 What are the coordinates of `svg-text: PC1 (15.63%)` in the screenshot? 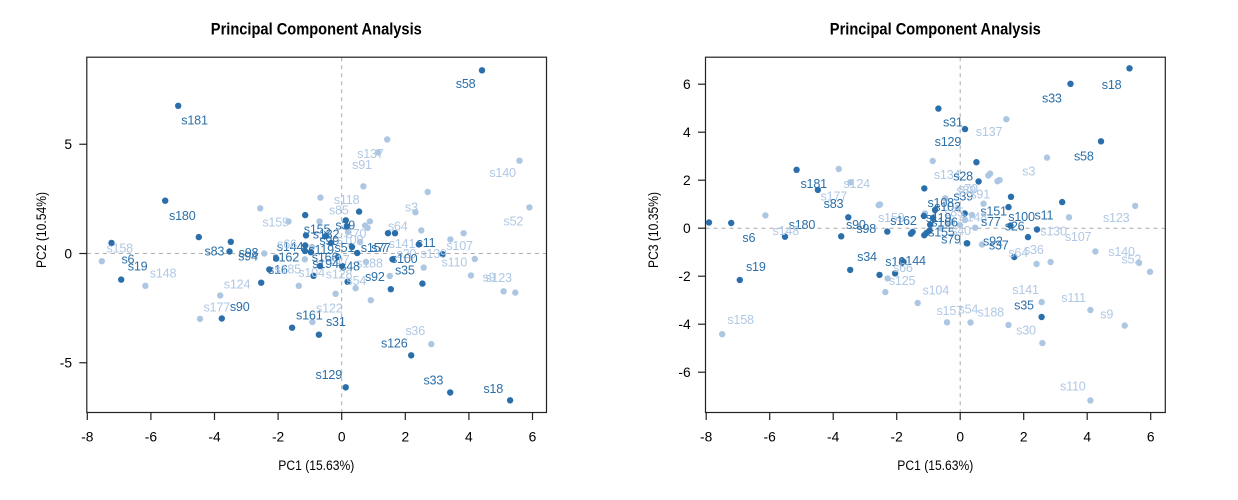 It's located at (935, 465).